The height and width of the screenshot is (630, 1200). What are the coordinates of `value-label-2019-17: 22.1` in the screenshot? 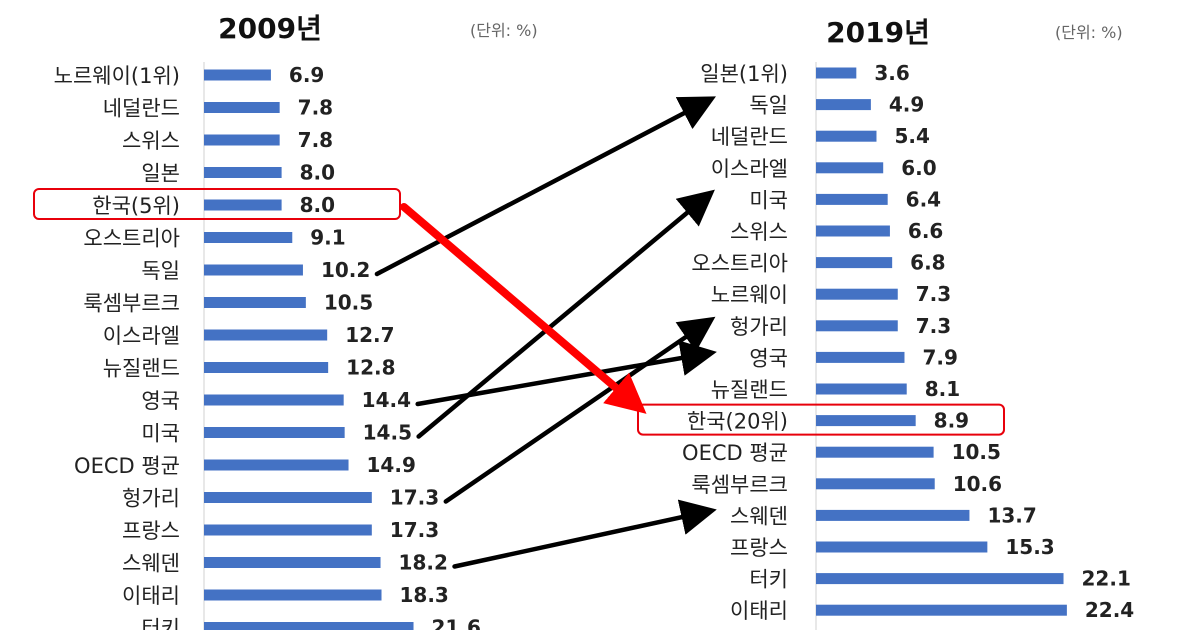 It's located at (1106, 579).